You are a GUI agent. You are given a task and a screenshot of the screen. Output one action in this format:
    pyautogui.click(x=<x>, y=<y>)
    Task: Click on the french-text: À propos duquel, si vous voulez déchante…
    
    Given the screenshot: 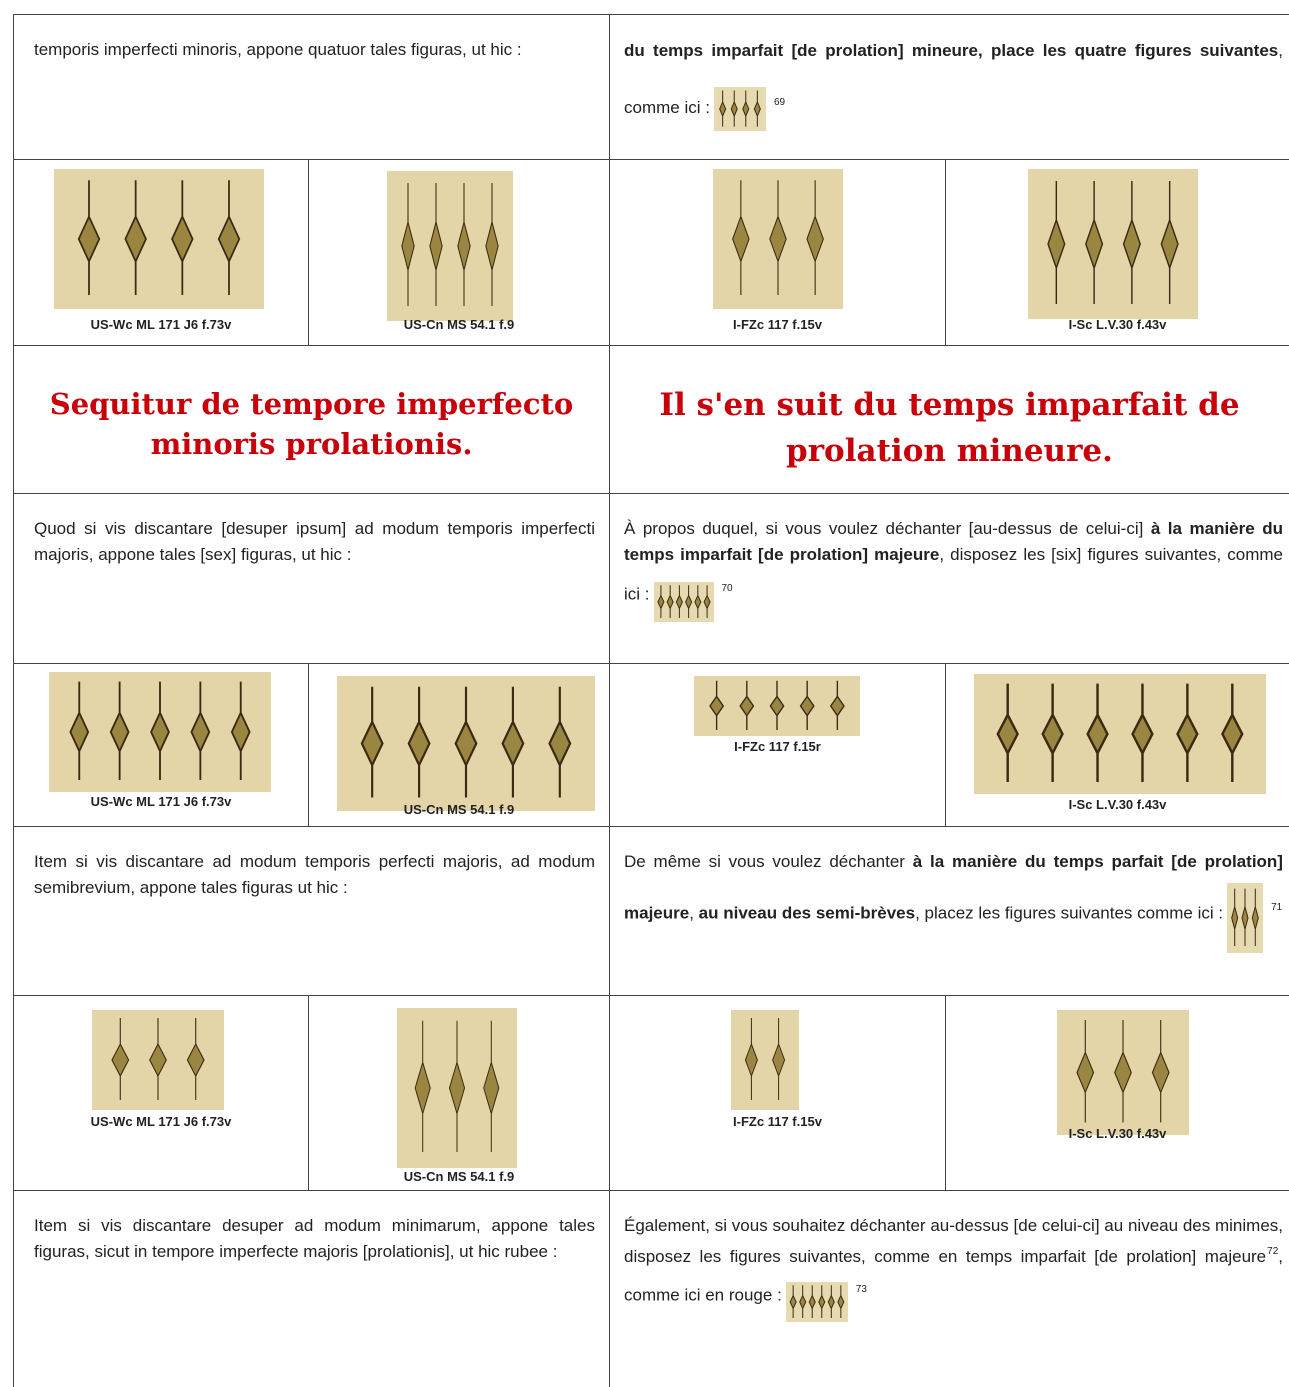 What is the action you would take?
    pyautogui.click(x=884, y=528)
    